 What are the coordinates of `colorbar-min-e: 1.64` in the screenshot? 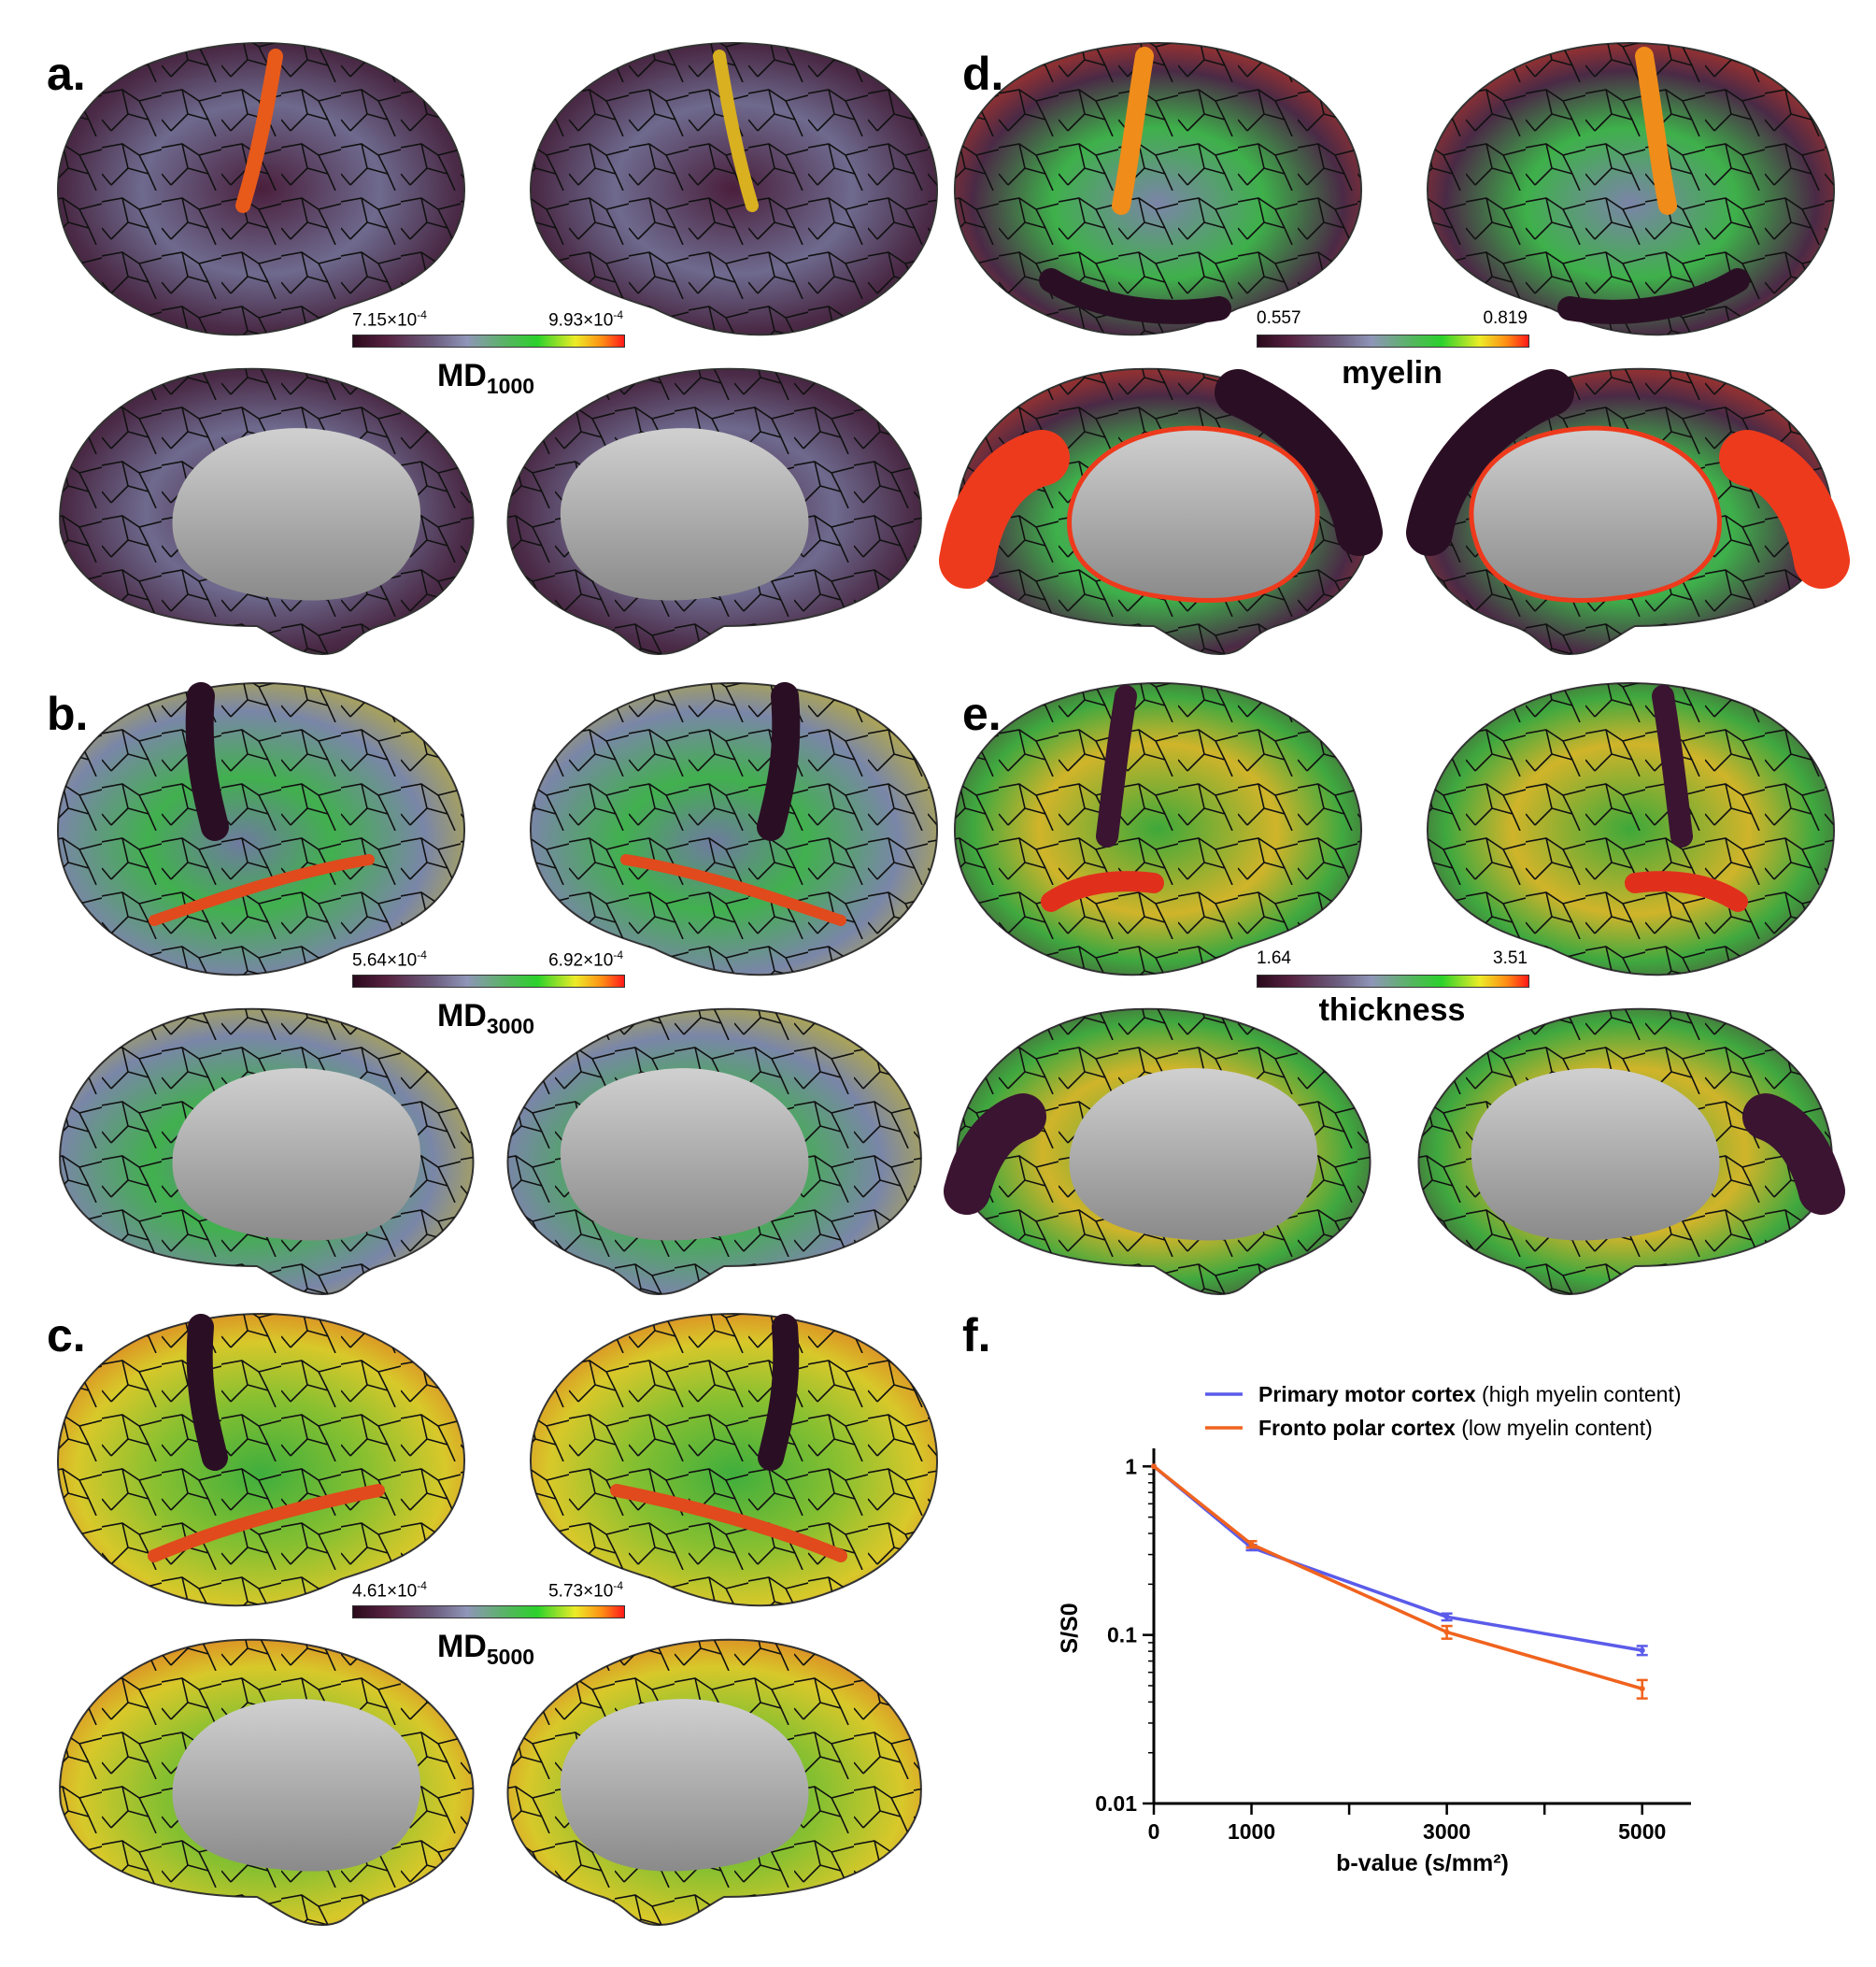 It's located at (1274, 958).